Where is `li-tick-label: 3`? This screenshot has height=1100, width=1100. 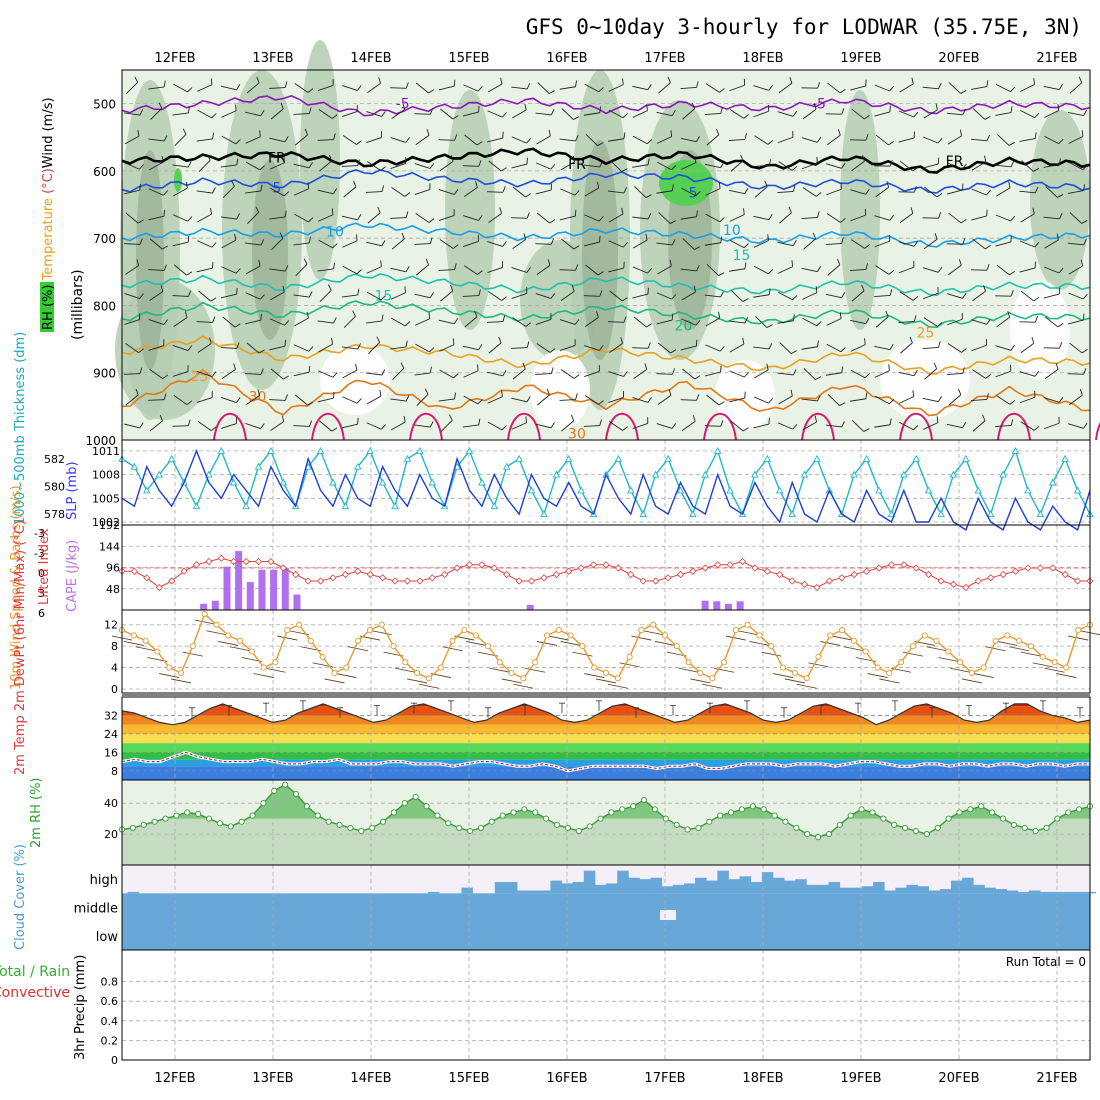 li-tick-label: 3 is located at coordinates (41, 593).